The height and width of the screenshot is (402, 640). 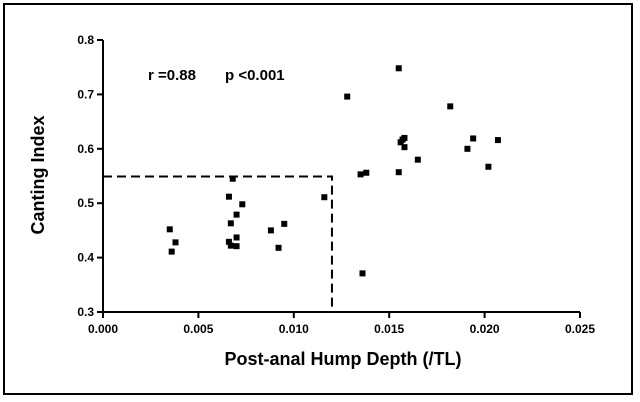 What do you see at coordinates (85, 149) in the screenshot?
I see `y-tick-label: 0.6` at bounding box center [85, 149].